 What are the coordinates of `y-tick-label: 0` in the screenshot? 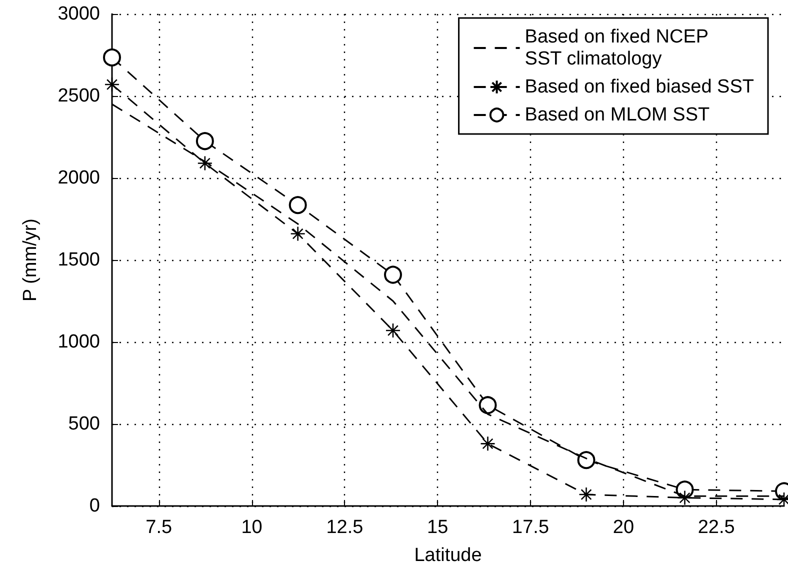 It's located at (94, 506).